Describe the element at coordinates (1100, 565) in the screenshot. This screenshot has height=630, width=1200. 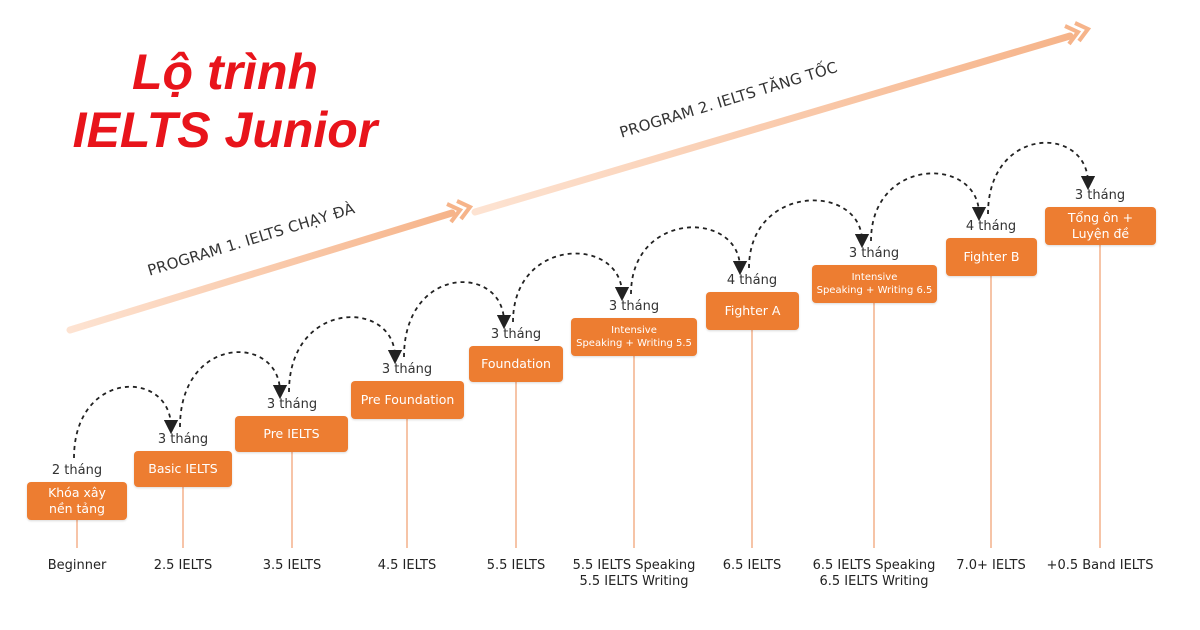
I see `level-label: +0.5 Band IELTS` at that location.